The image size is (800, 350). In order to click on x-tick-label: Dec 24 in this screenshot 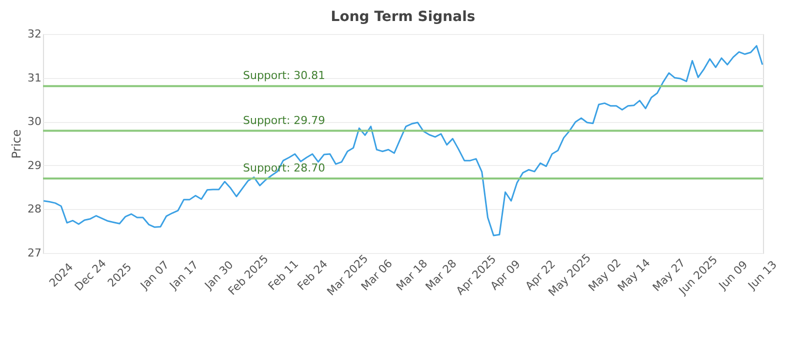, I will do `click(90, 275)`.